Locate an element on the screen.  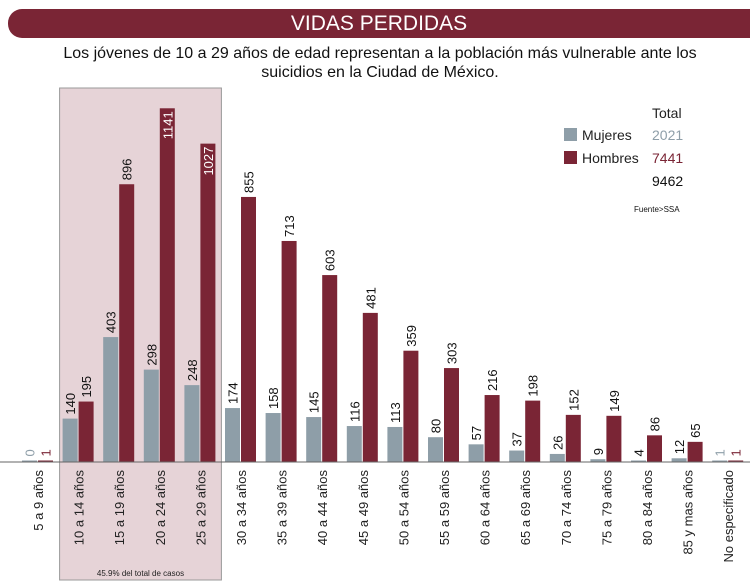
data-label: 26 is located at coordinates (557, 442).